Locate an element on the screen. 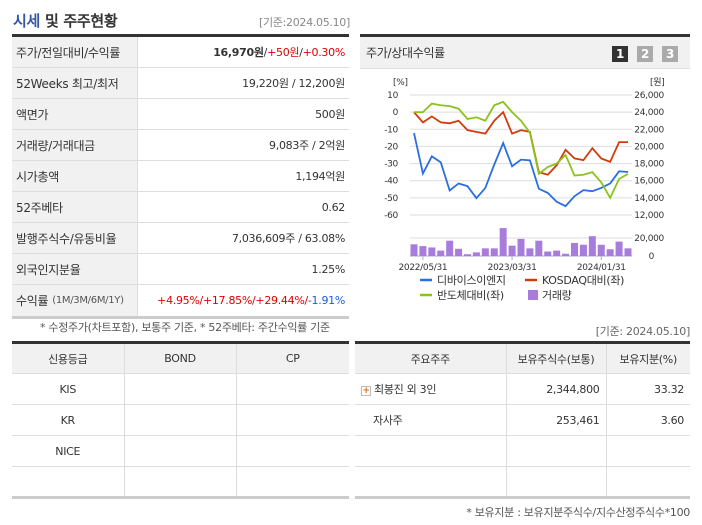  chart-title: 주가/상대수익률 is located at coordinates (405, 53).